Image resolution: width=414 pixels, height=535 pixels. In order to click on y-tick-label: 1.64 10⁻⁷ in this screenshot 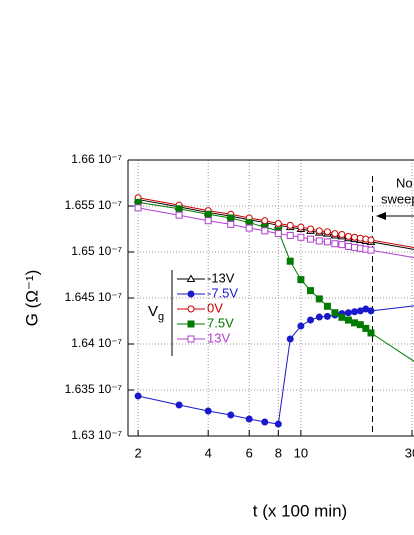, I will do `click(96, 343)`.